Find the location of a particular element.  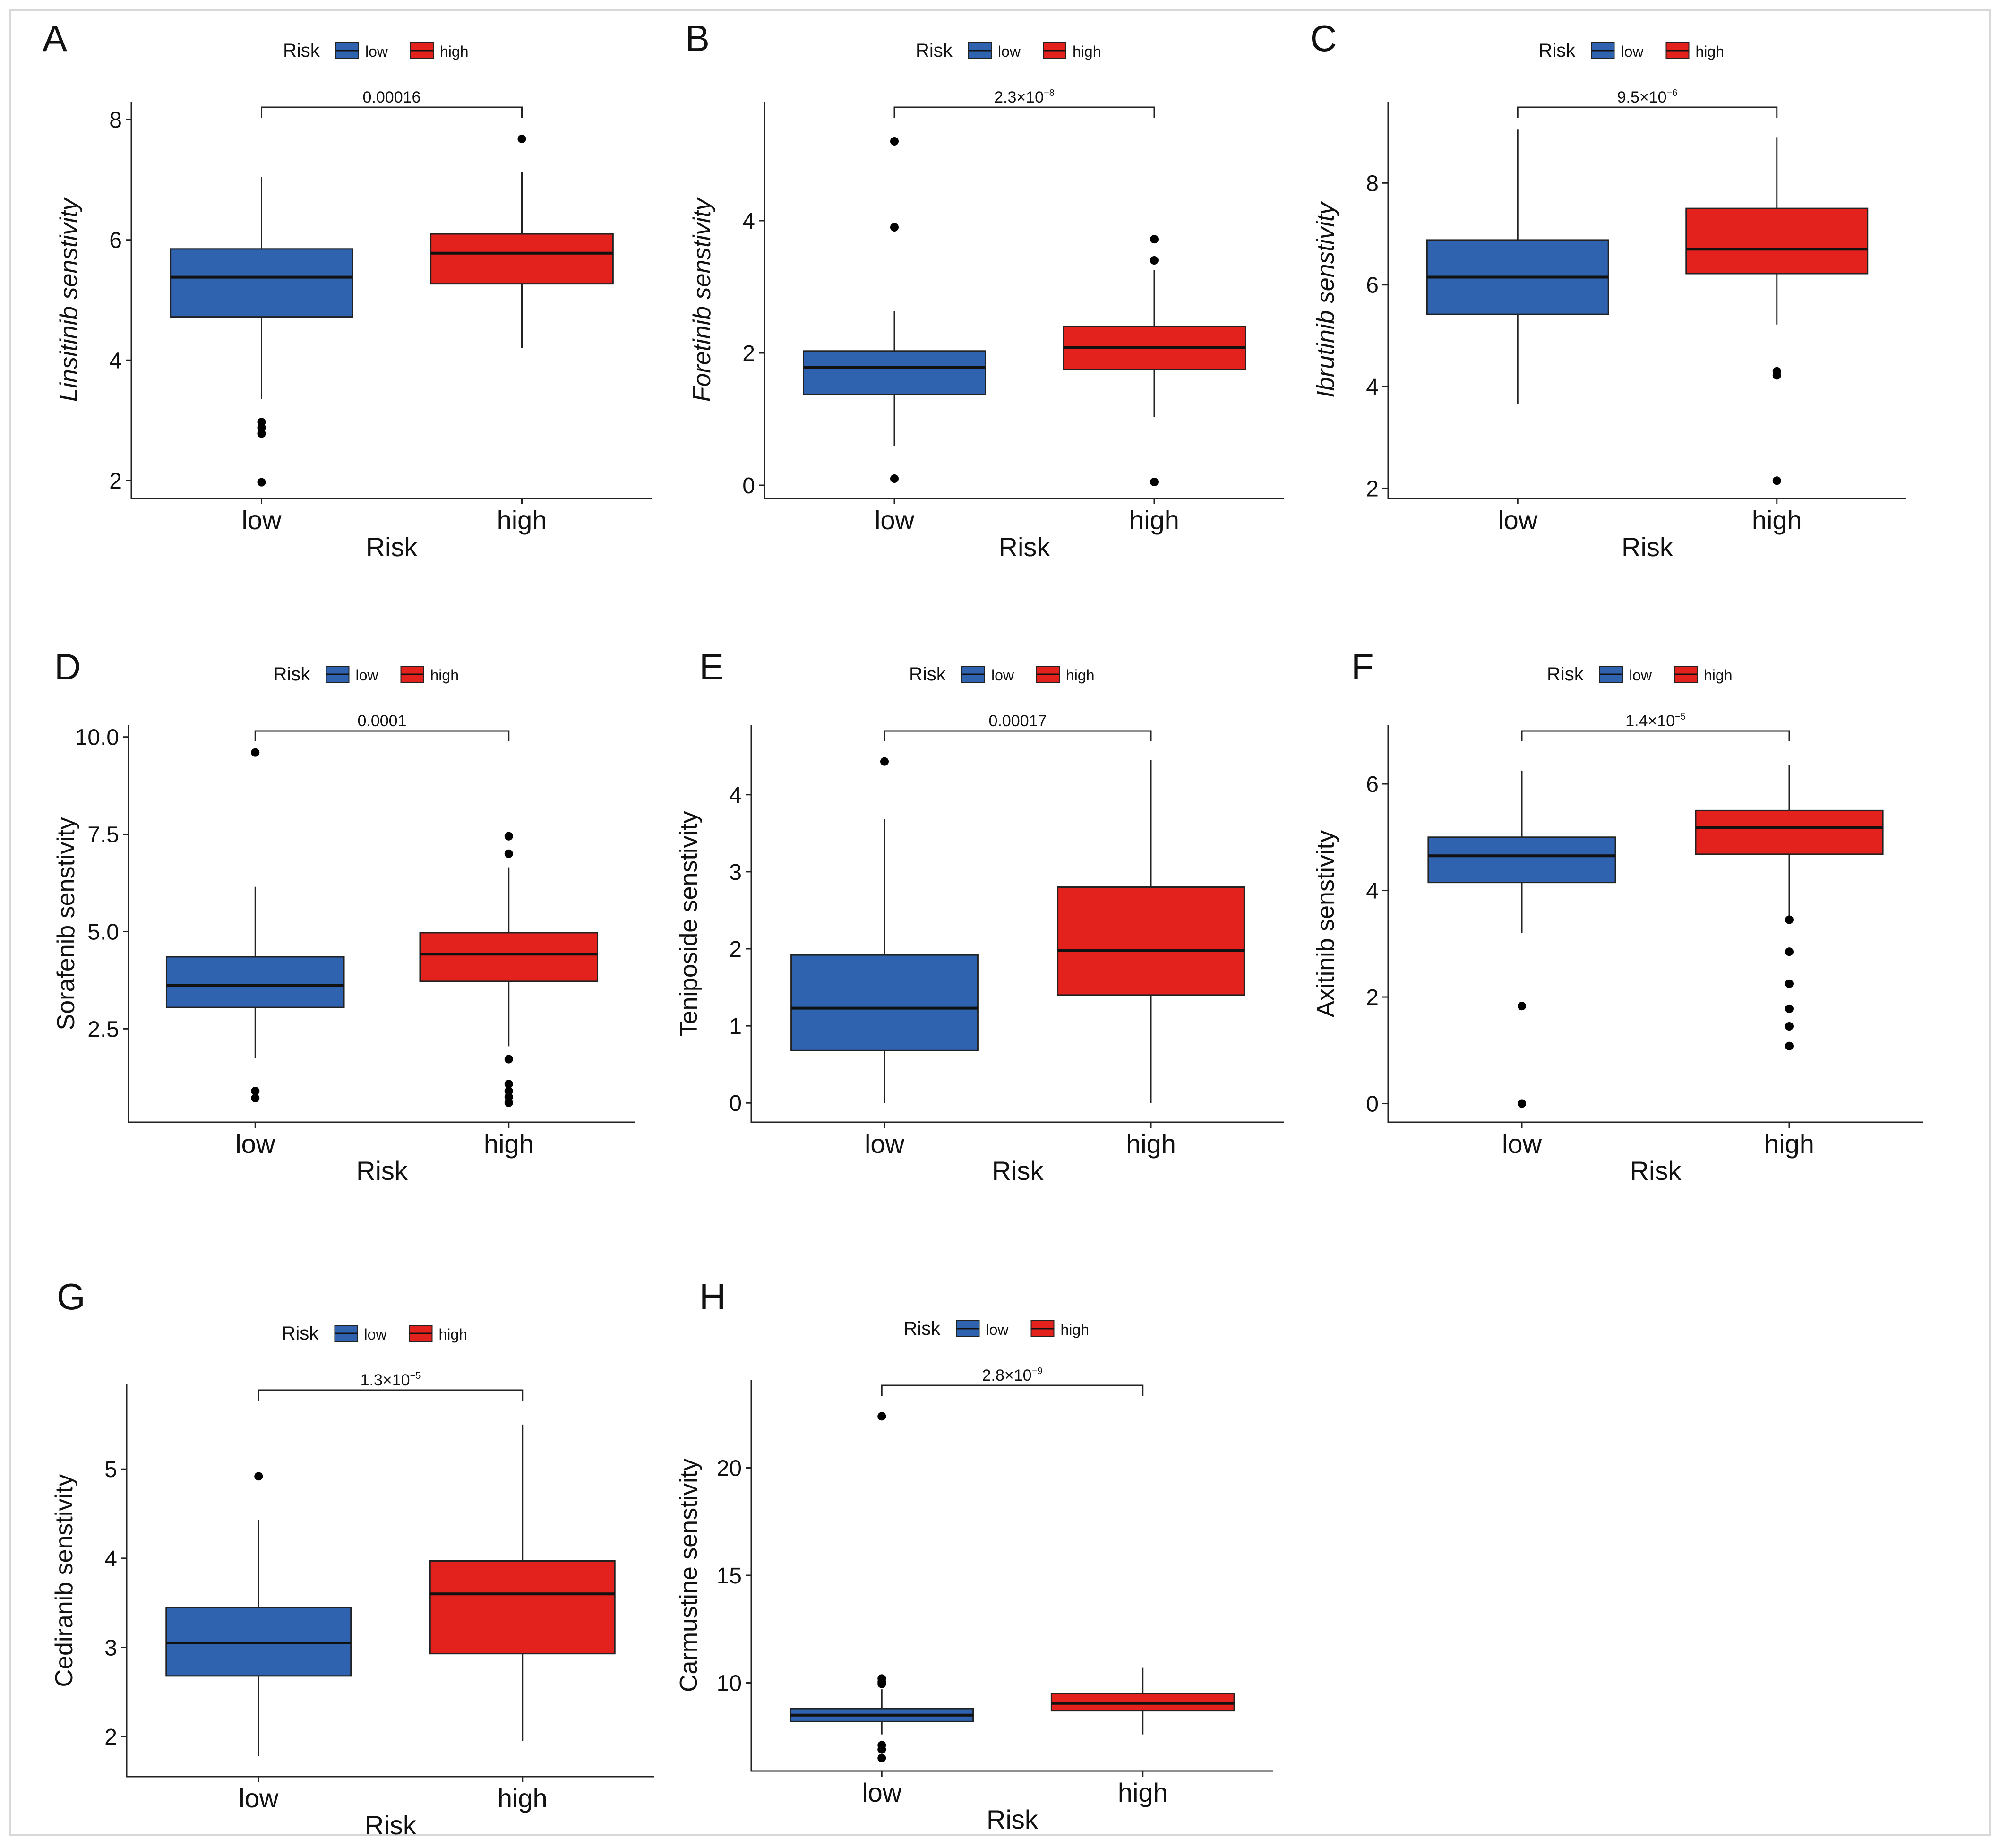

y-tick-label: 0 is located at coordinates (735, 1103).